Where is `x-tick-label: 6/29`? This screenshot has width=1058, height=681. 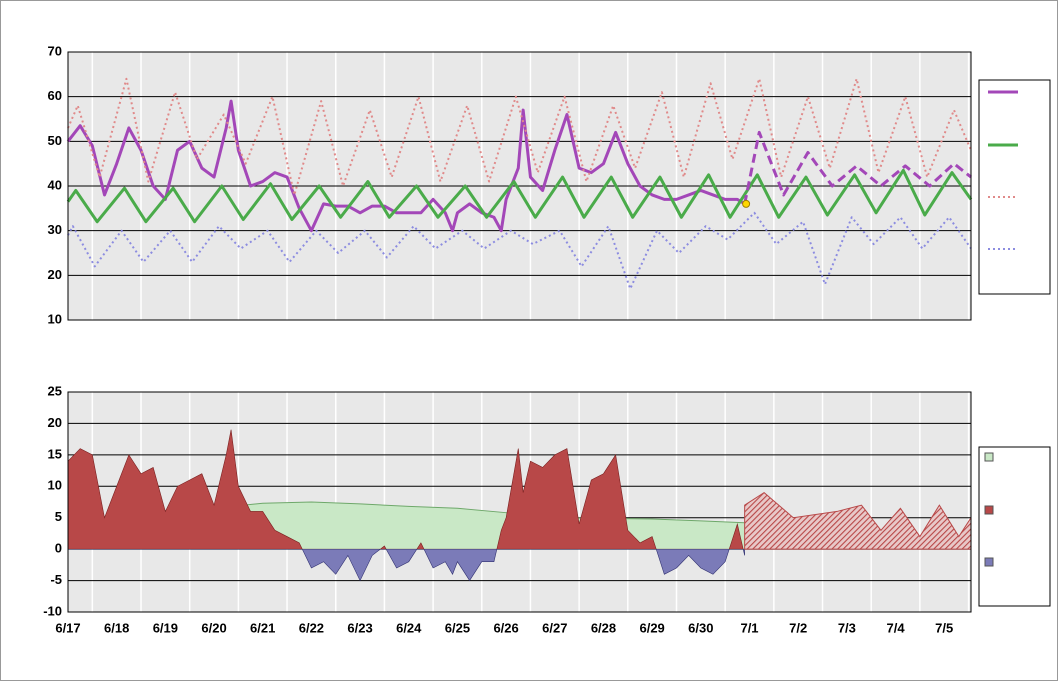 x-tick-label: 6/29 is located at coordinates (651, 627).